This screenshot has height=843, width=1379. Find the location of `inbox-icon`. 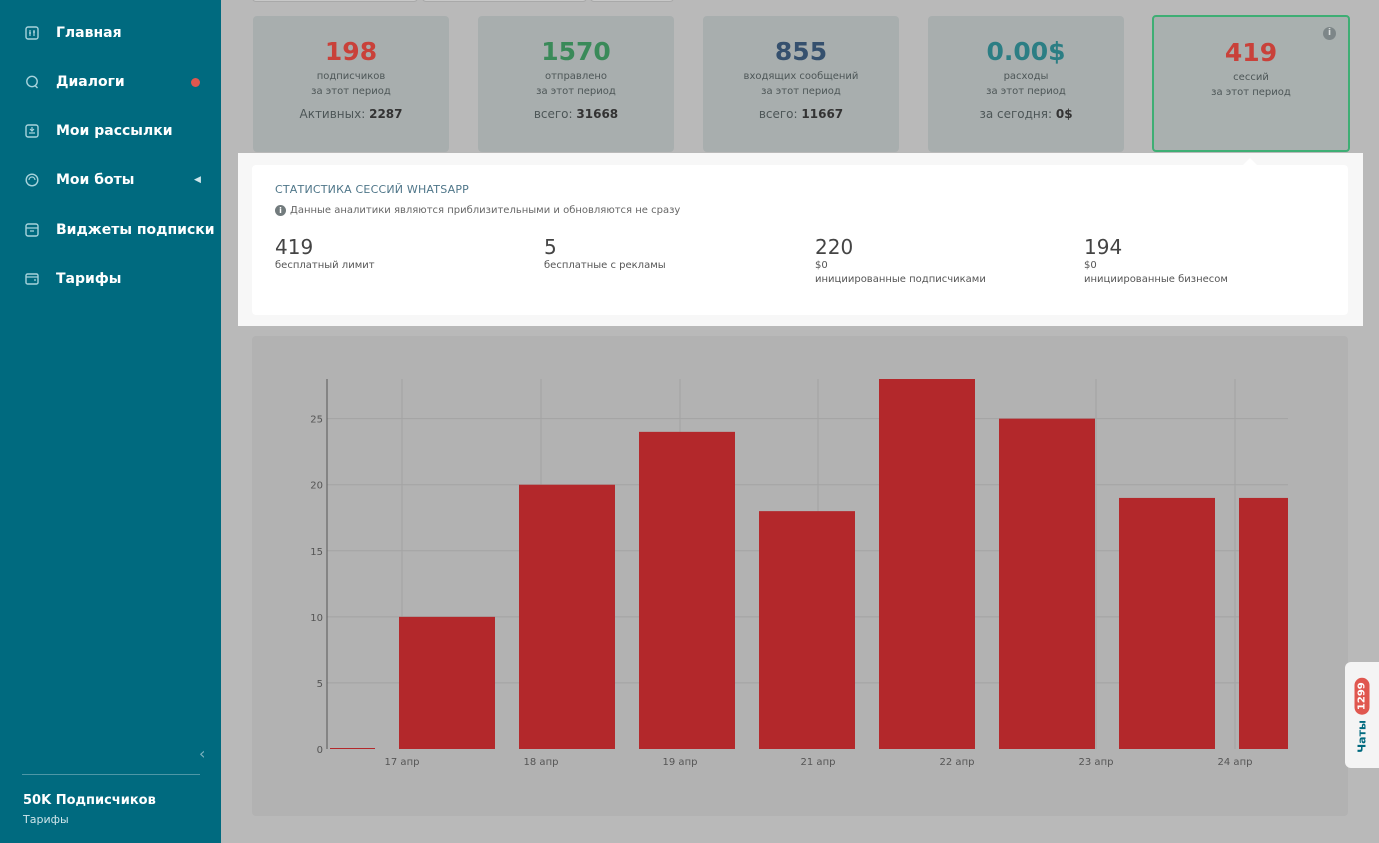

inbox-icon is located at coordinates (32, 131).